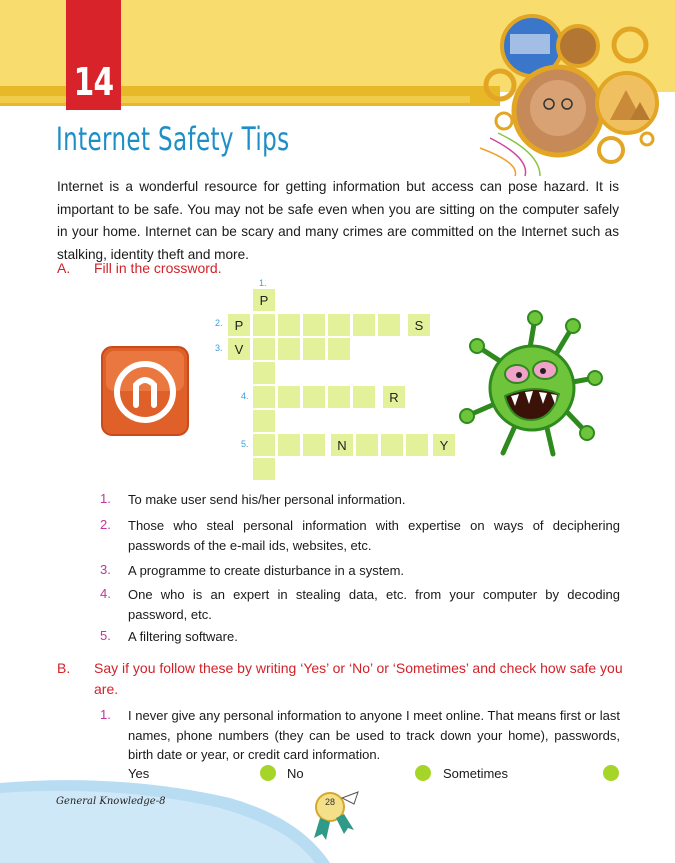 This screenshot has width=675, height=863. What do you see at coordinates (295, 773) in the screenshot?
I see `option-no-label: No` at bounding box center [295, 773].